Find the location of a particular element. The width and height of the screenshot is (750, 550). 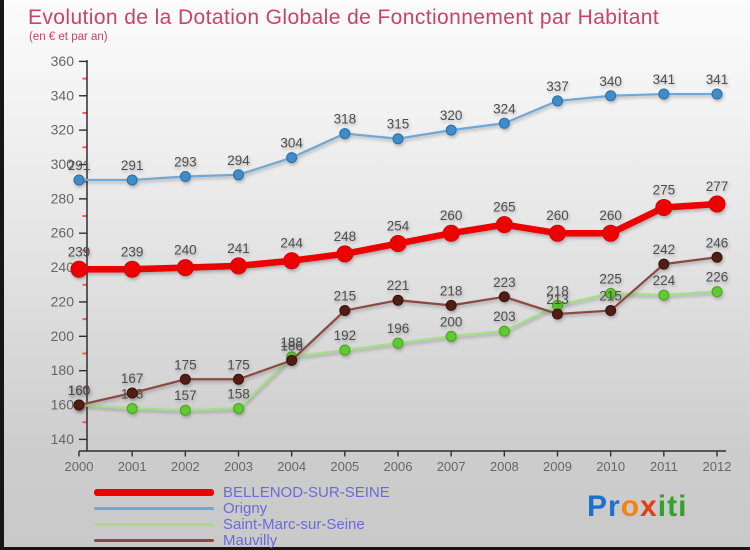

svg-text: 221 is located at coordinates (398, 285).